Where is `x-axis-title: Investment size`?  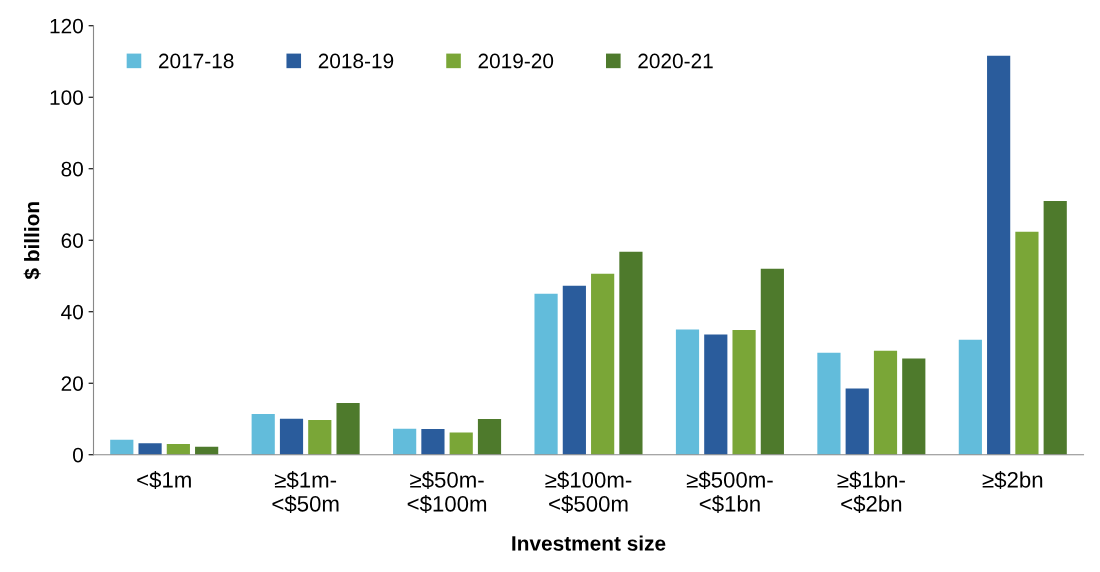 x-axis-title: Investment size is located at coordinates (589, 543).